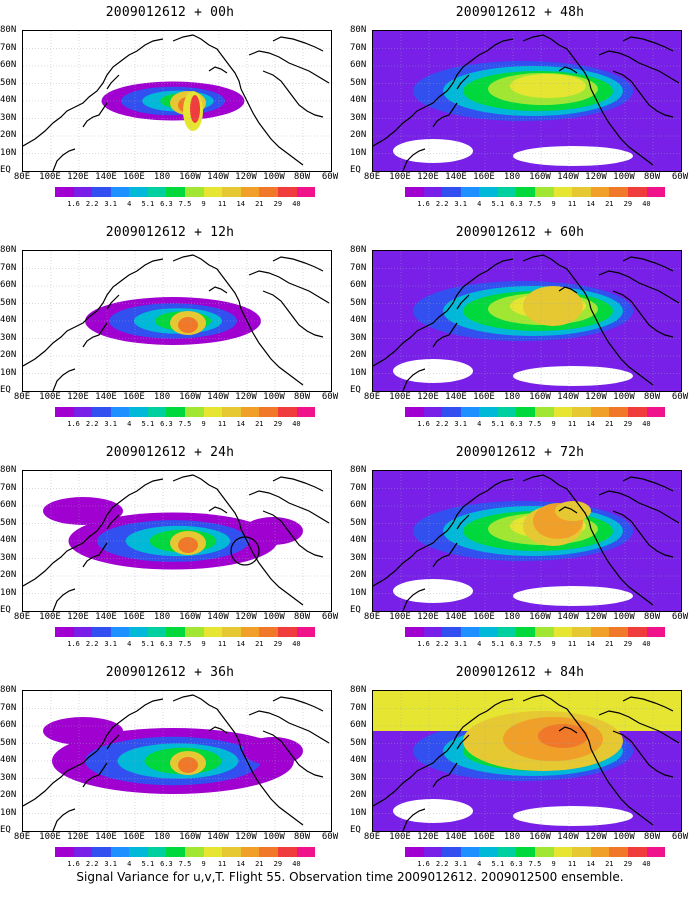  What do you see at coordinates (22, 397) in the screenshot?
I see `longitude-label: 80E` at bounding box center [22, 397].